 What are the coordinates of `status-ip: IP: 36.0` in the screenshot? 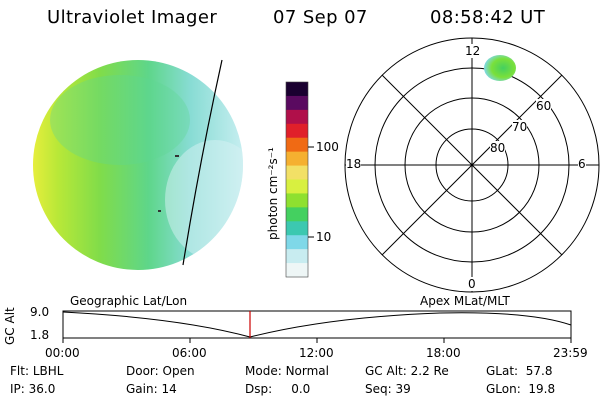 It's located at (32, 389).